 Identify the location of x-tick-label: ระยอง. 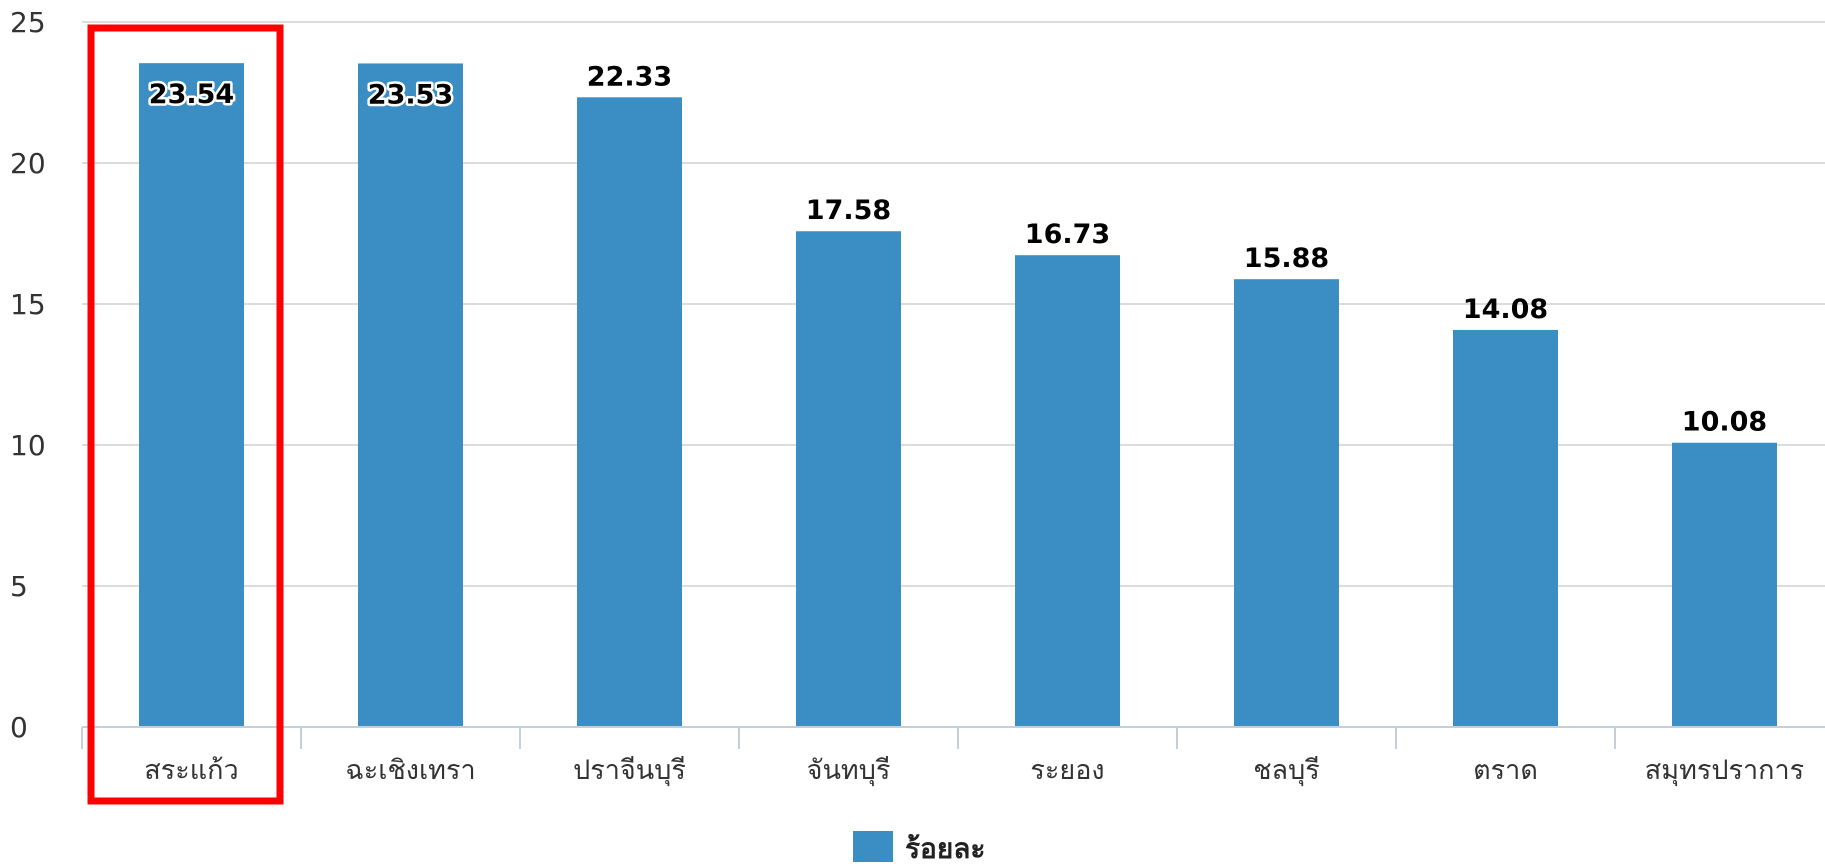
(1067, 770).